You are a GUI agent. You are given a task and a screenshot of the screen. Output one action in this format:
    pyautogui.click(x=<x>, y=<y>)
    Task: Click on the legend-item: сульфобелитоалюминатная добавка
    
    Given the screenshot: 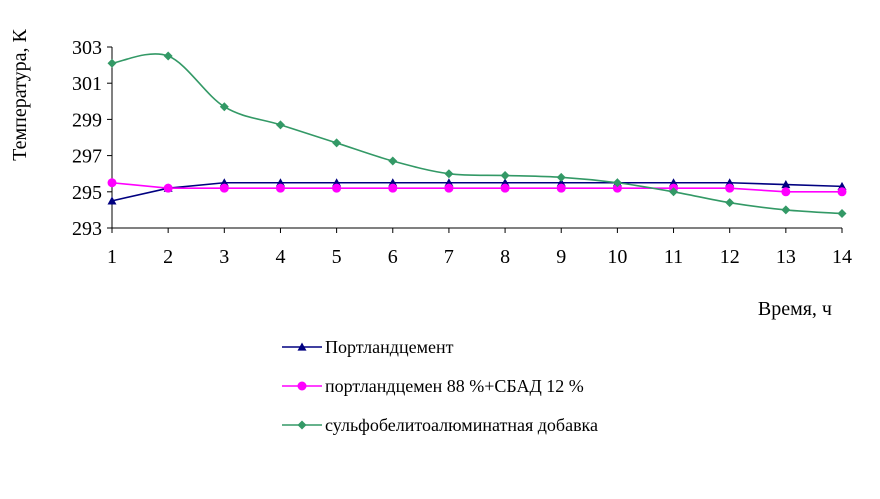 What is the action you would take?
    pyautogui.click(x=440, y=425)
    